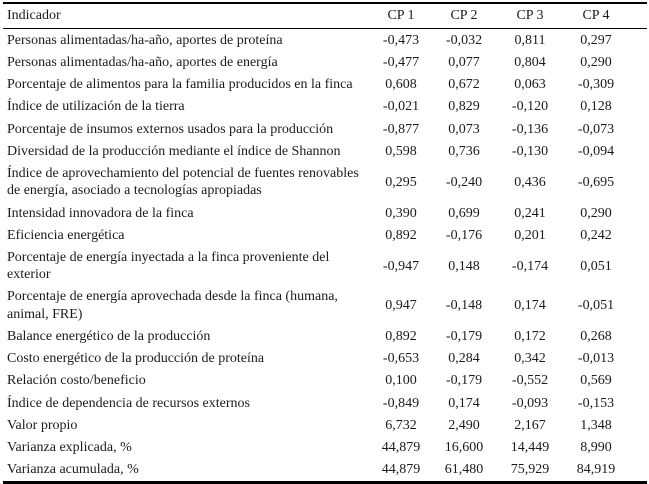  I want to click on value-cell: -0,695, so click(596, 182).